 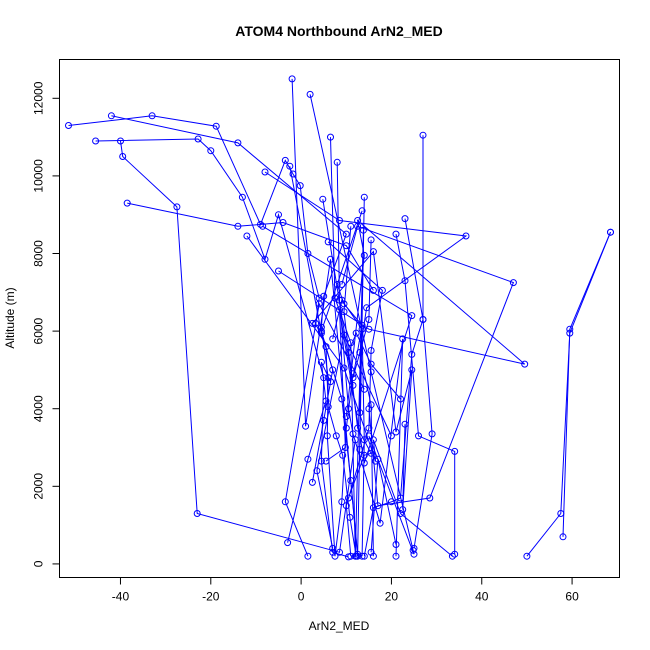 I want to click on y-axis: 0 2000 4000 6000 8000 10000 12000, so click(x=46, y=324).